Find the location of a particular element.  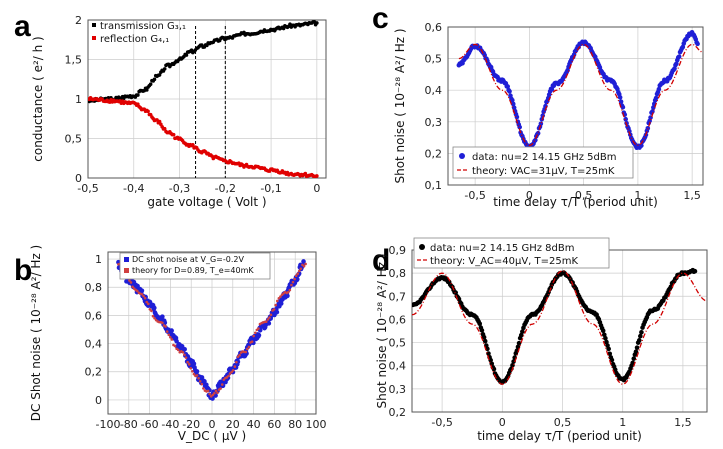

x-tick-label: 100 is located at coordinates (316, 424).